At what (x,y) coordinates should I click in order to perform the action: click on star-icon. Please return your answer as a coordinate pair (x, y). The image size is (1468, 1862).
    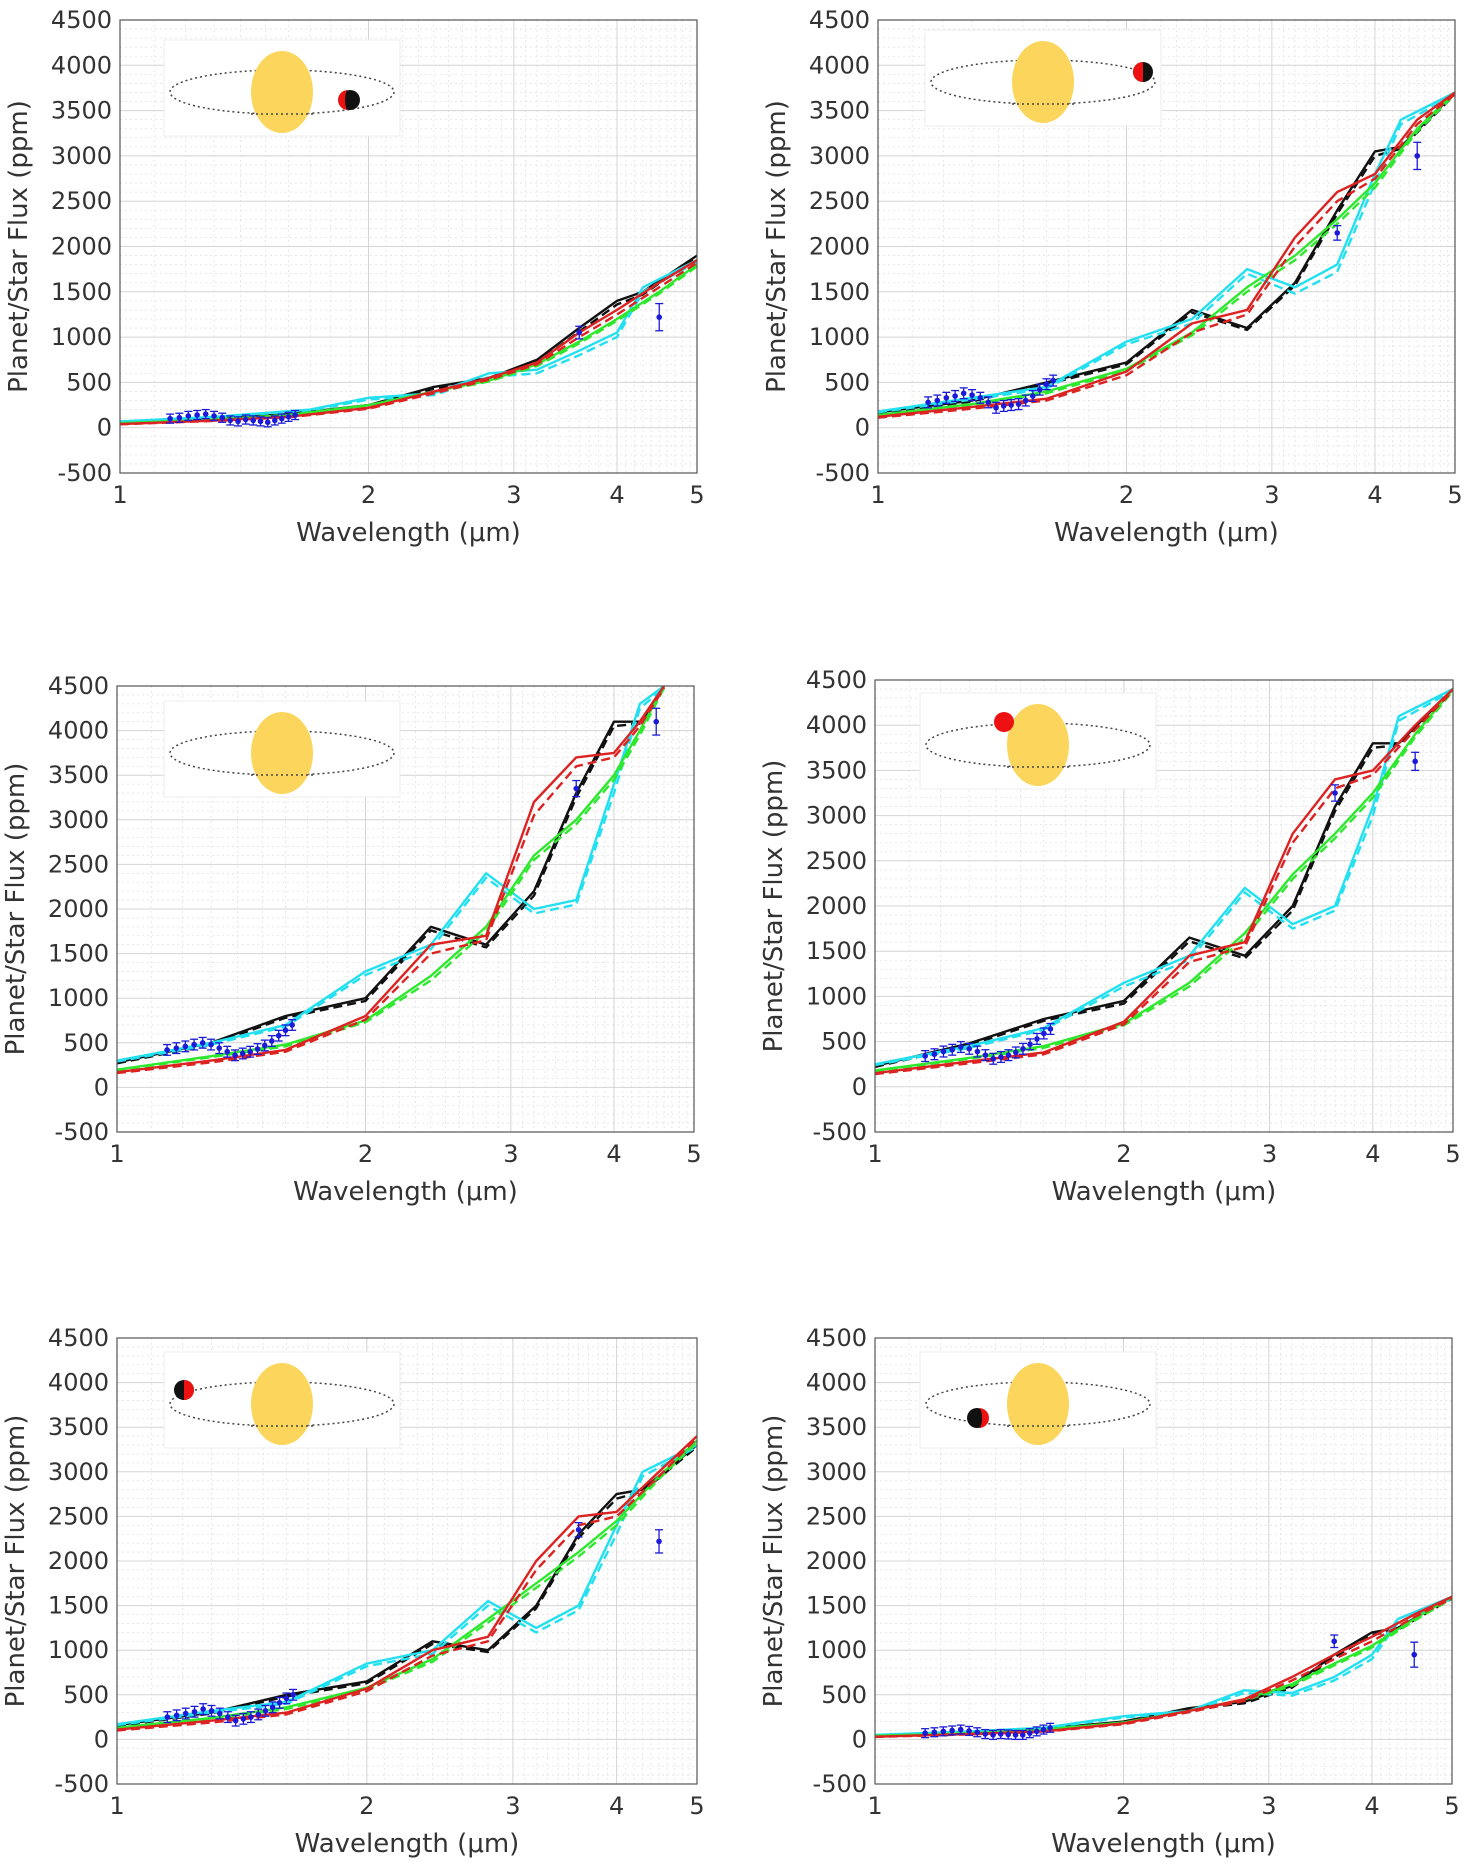
    Looking at the image, I should click on (1043, 82).